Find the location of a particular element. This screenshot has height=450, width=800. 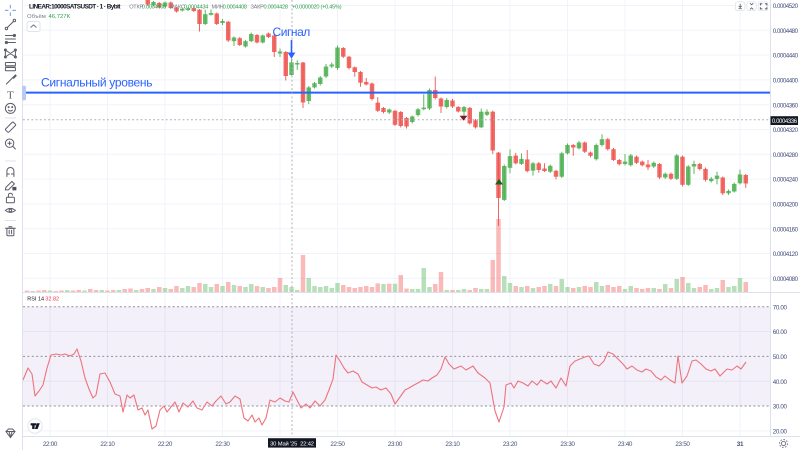

svg-text: 50.00 is located at coordinates (780, 357).